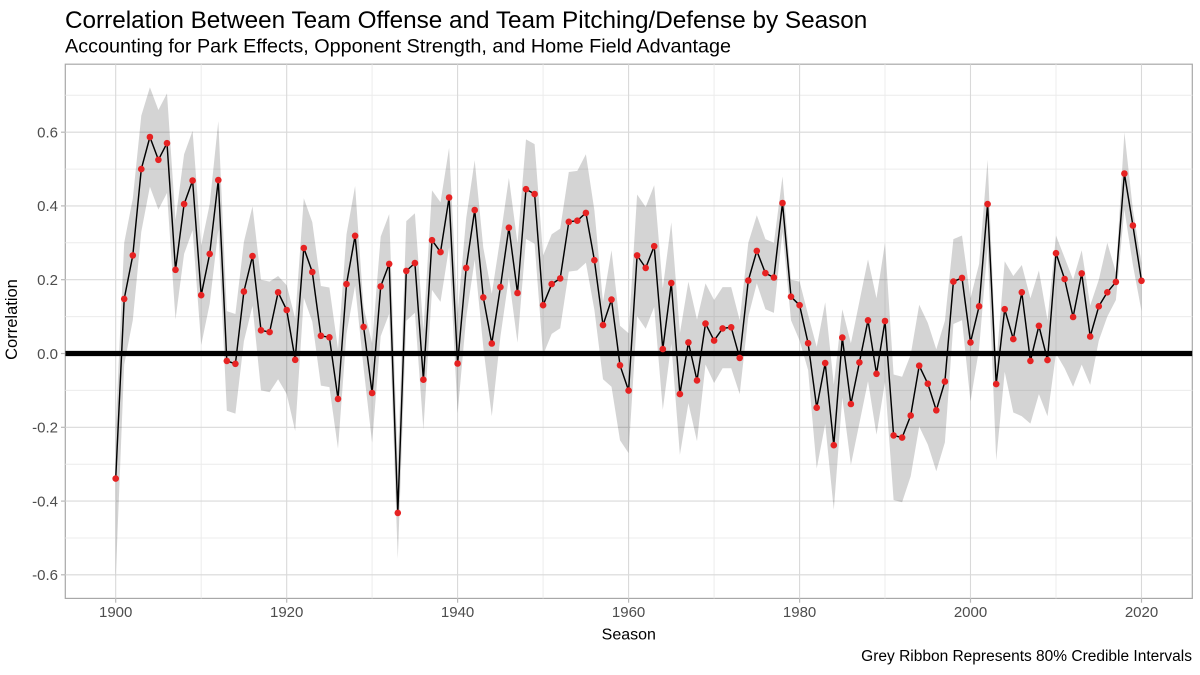  I want to click on svg-text: 0.4, so click(47, 206).